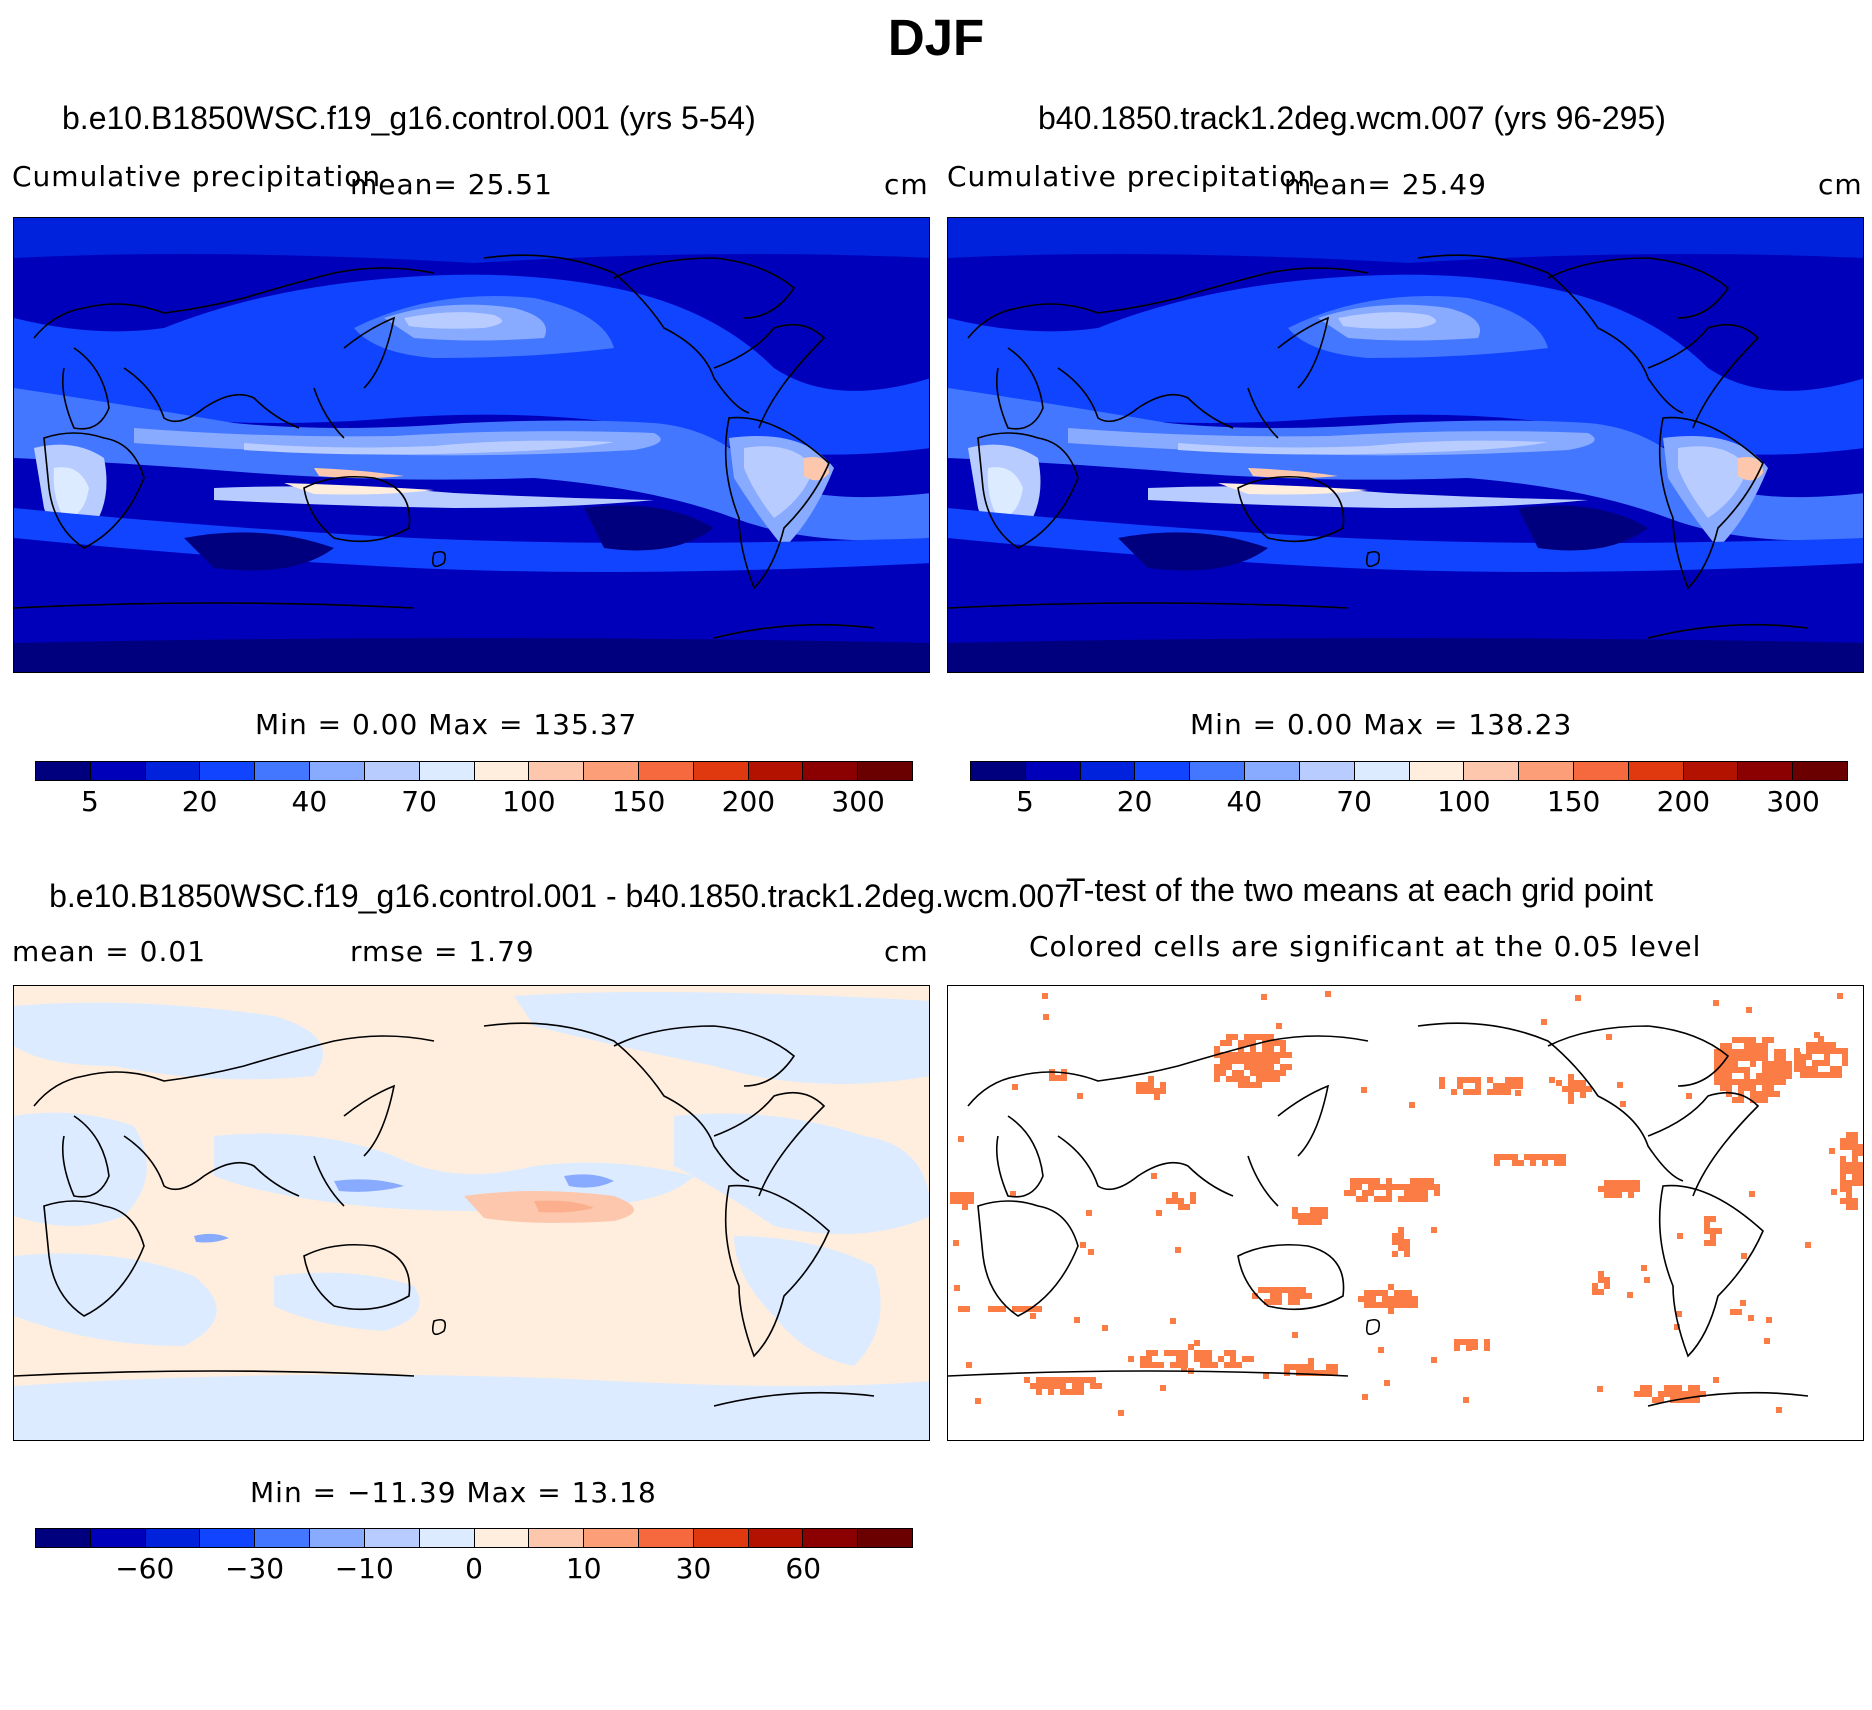 This screenshot has height=1710, width=1872. I want to click on panel-1-mean-label: mean= 25.51, so click(451, 184).